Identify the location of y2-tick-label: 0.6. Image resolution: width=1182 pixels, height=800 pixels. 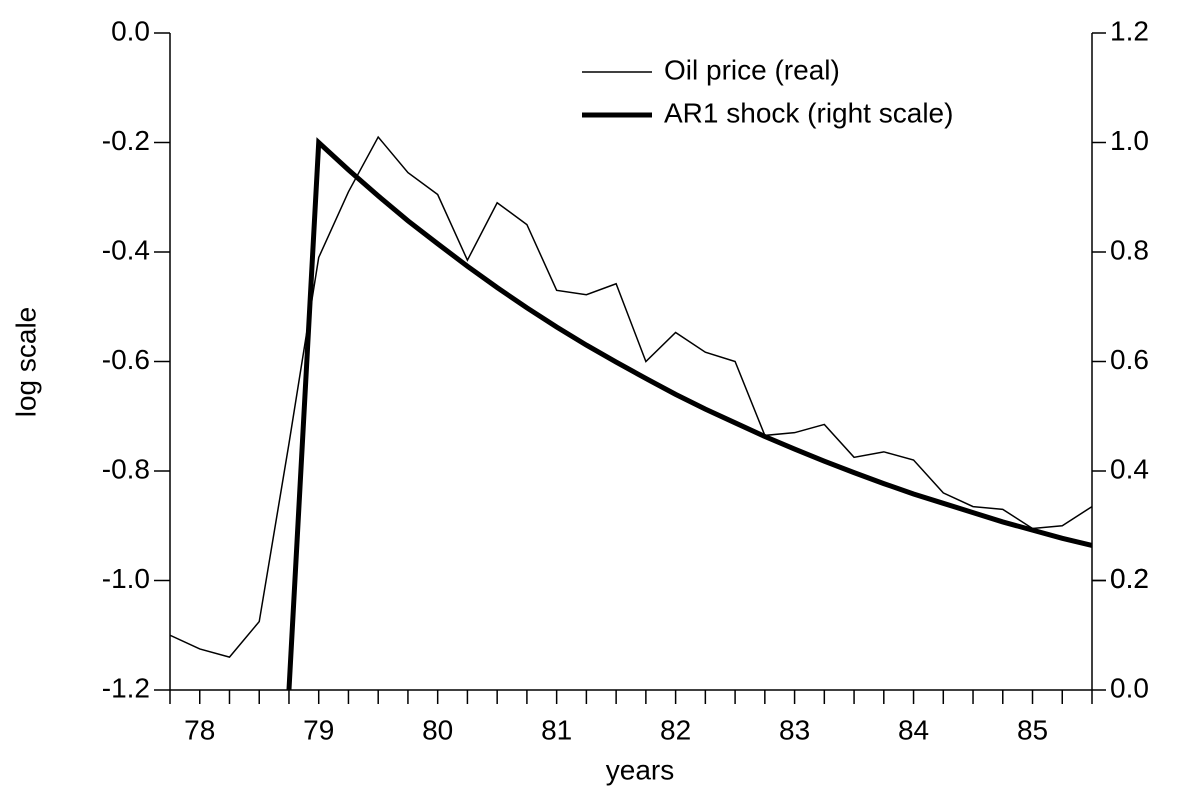
(1129, 359).